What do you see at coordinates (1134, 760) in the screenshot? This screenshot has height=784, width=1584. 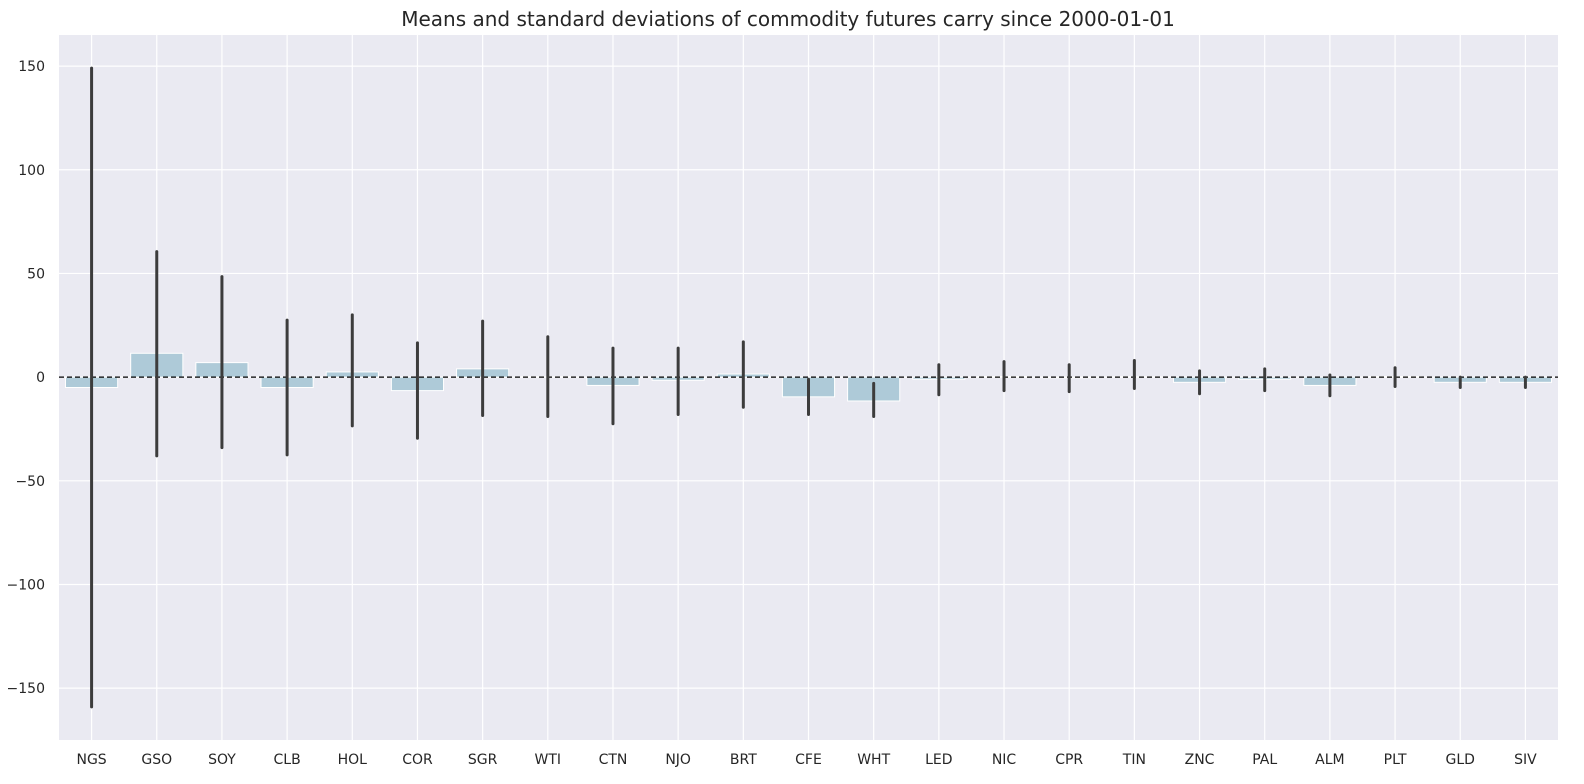 I see `x-tick-label: TIN` at bounding box center [1134, 760].